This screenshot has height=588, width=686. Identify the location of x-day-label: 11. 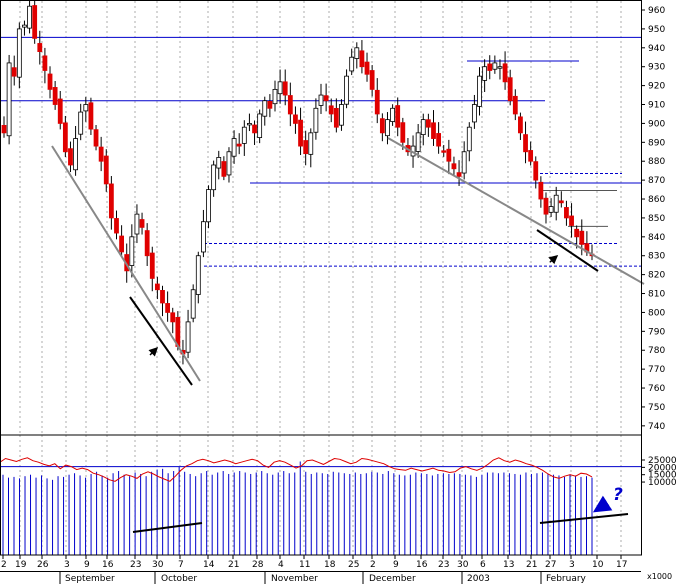
(304, 565).